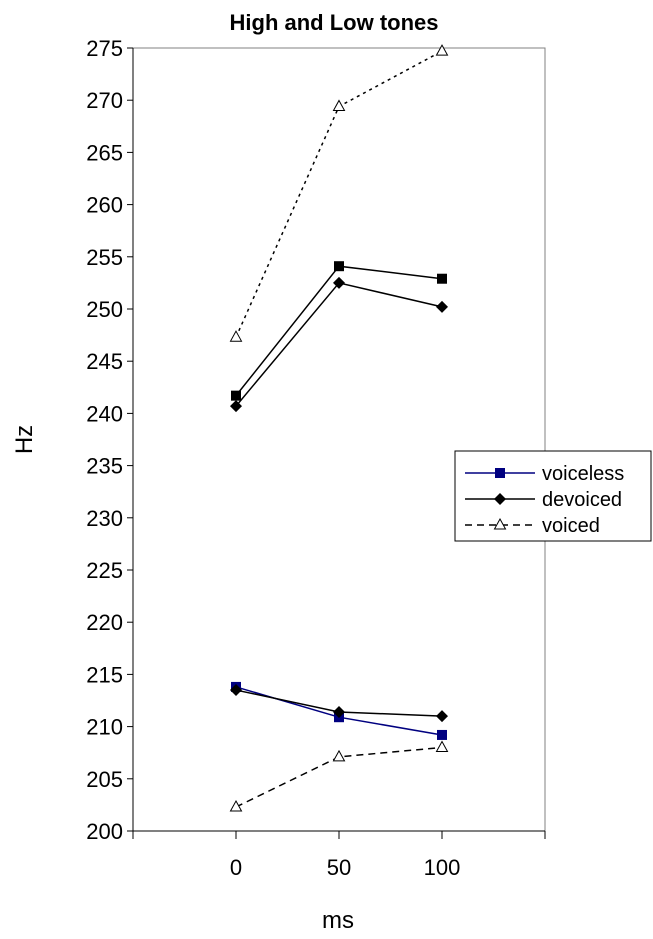 This screenshot has width=653, height=939. Describe the element at coordinates (236, 867) in the screenshot. I see `x-tick-label: 0` at that location.